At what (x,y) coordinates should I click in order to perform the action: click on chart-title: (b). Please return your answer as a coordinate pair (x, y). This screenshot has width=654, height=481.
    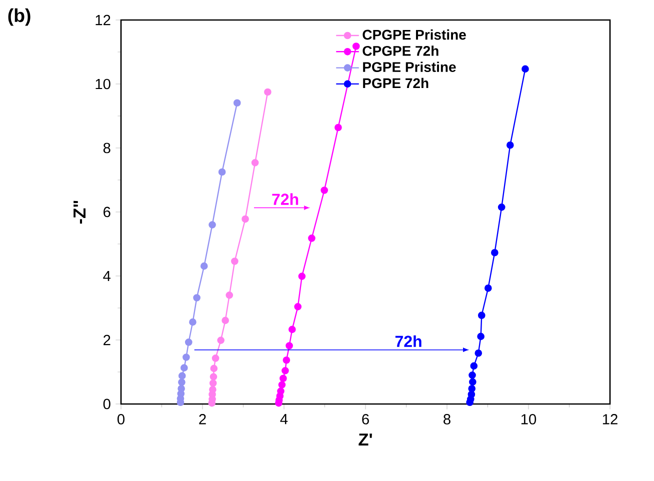
    Looking at the image, I should click on (19, 17).